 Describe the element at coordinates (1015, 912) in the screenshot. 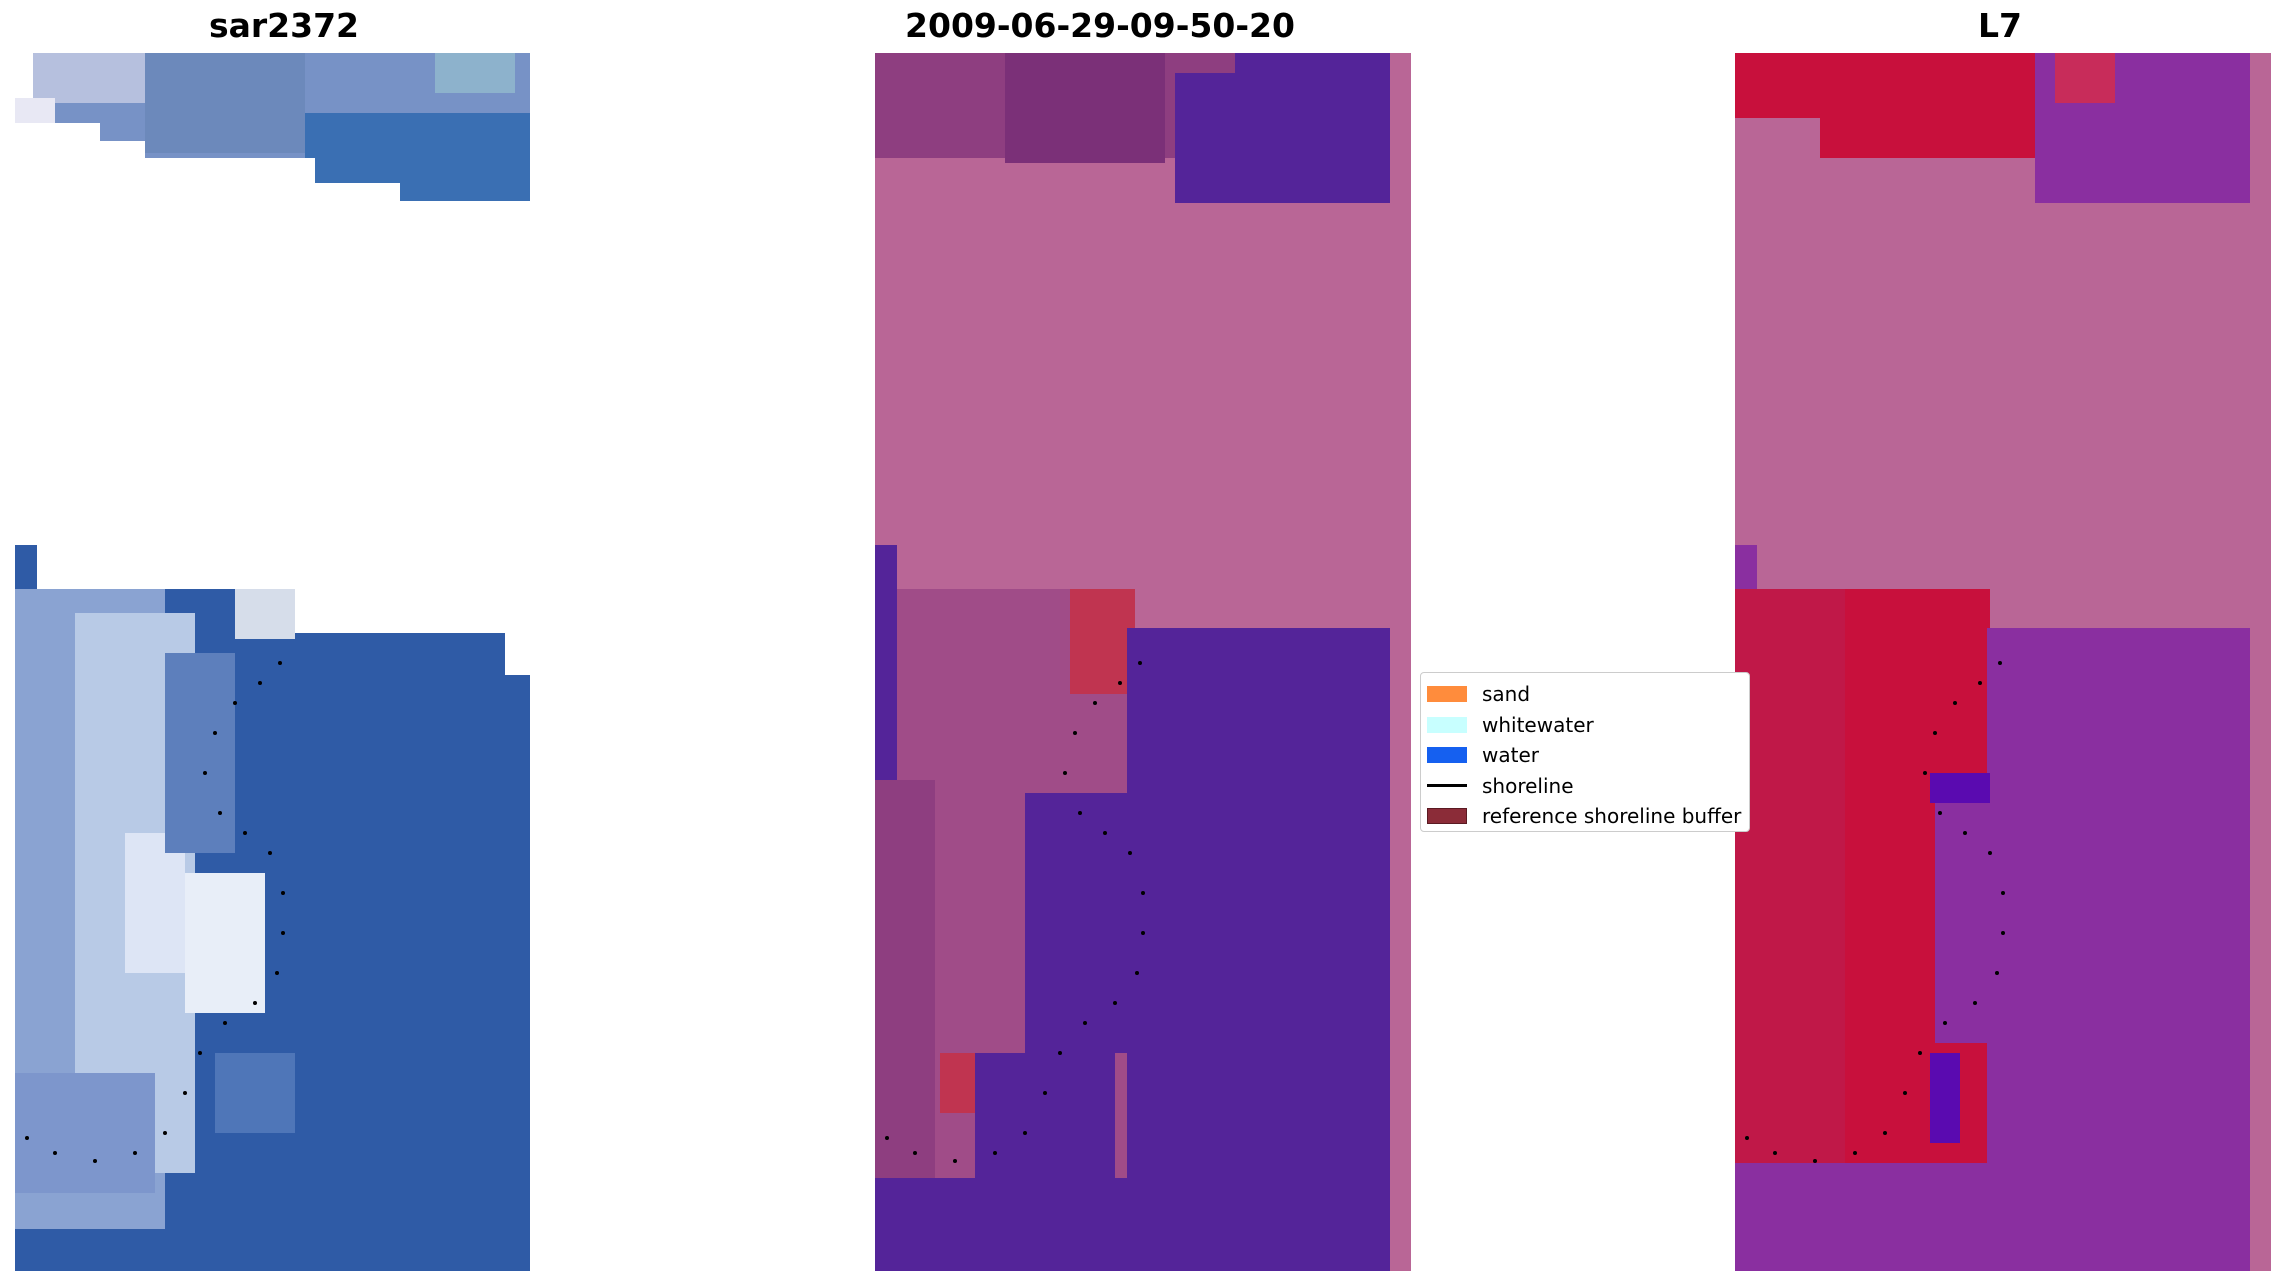

I see `classified-shoreline-dots` at that location.